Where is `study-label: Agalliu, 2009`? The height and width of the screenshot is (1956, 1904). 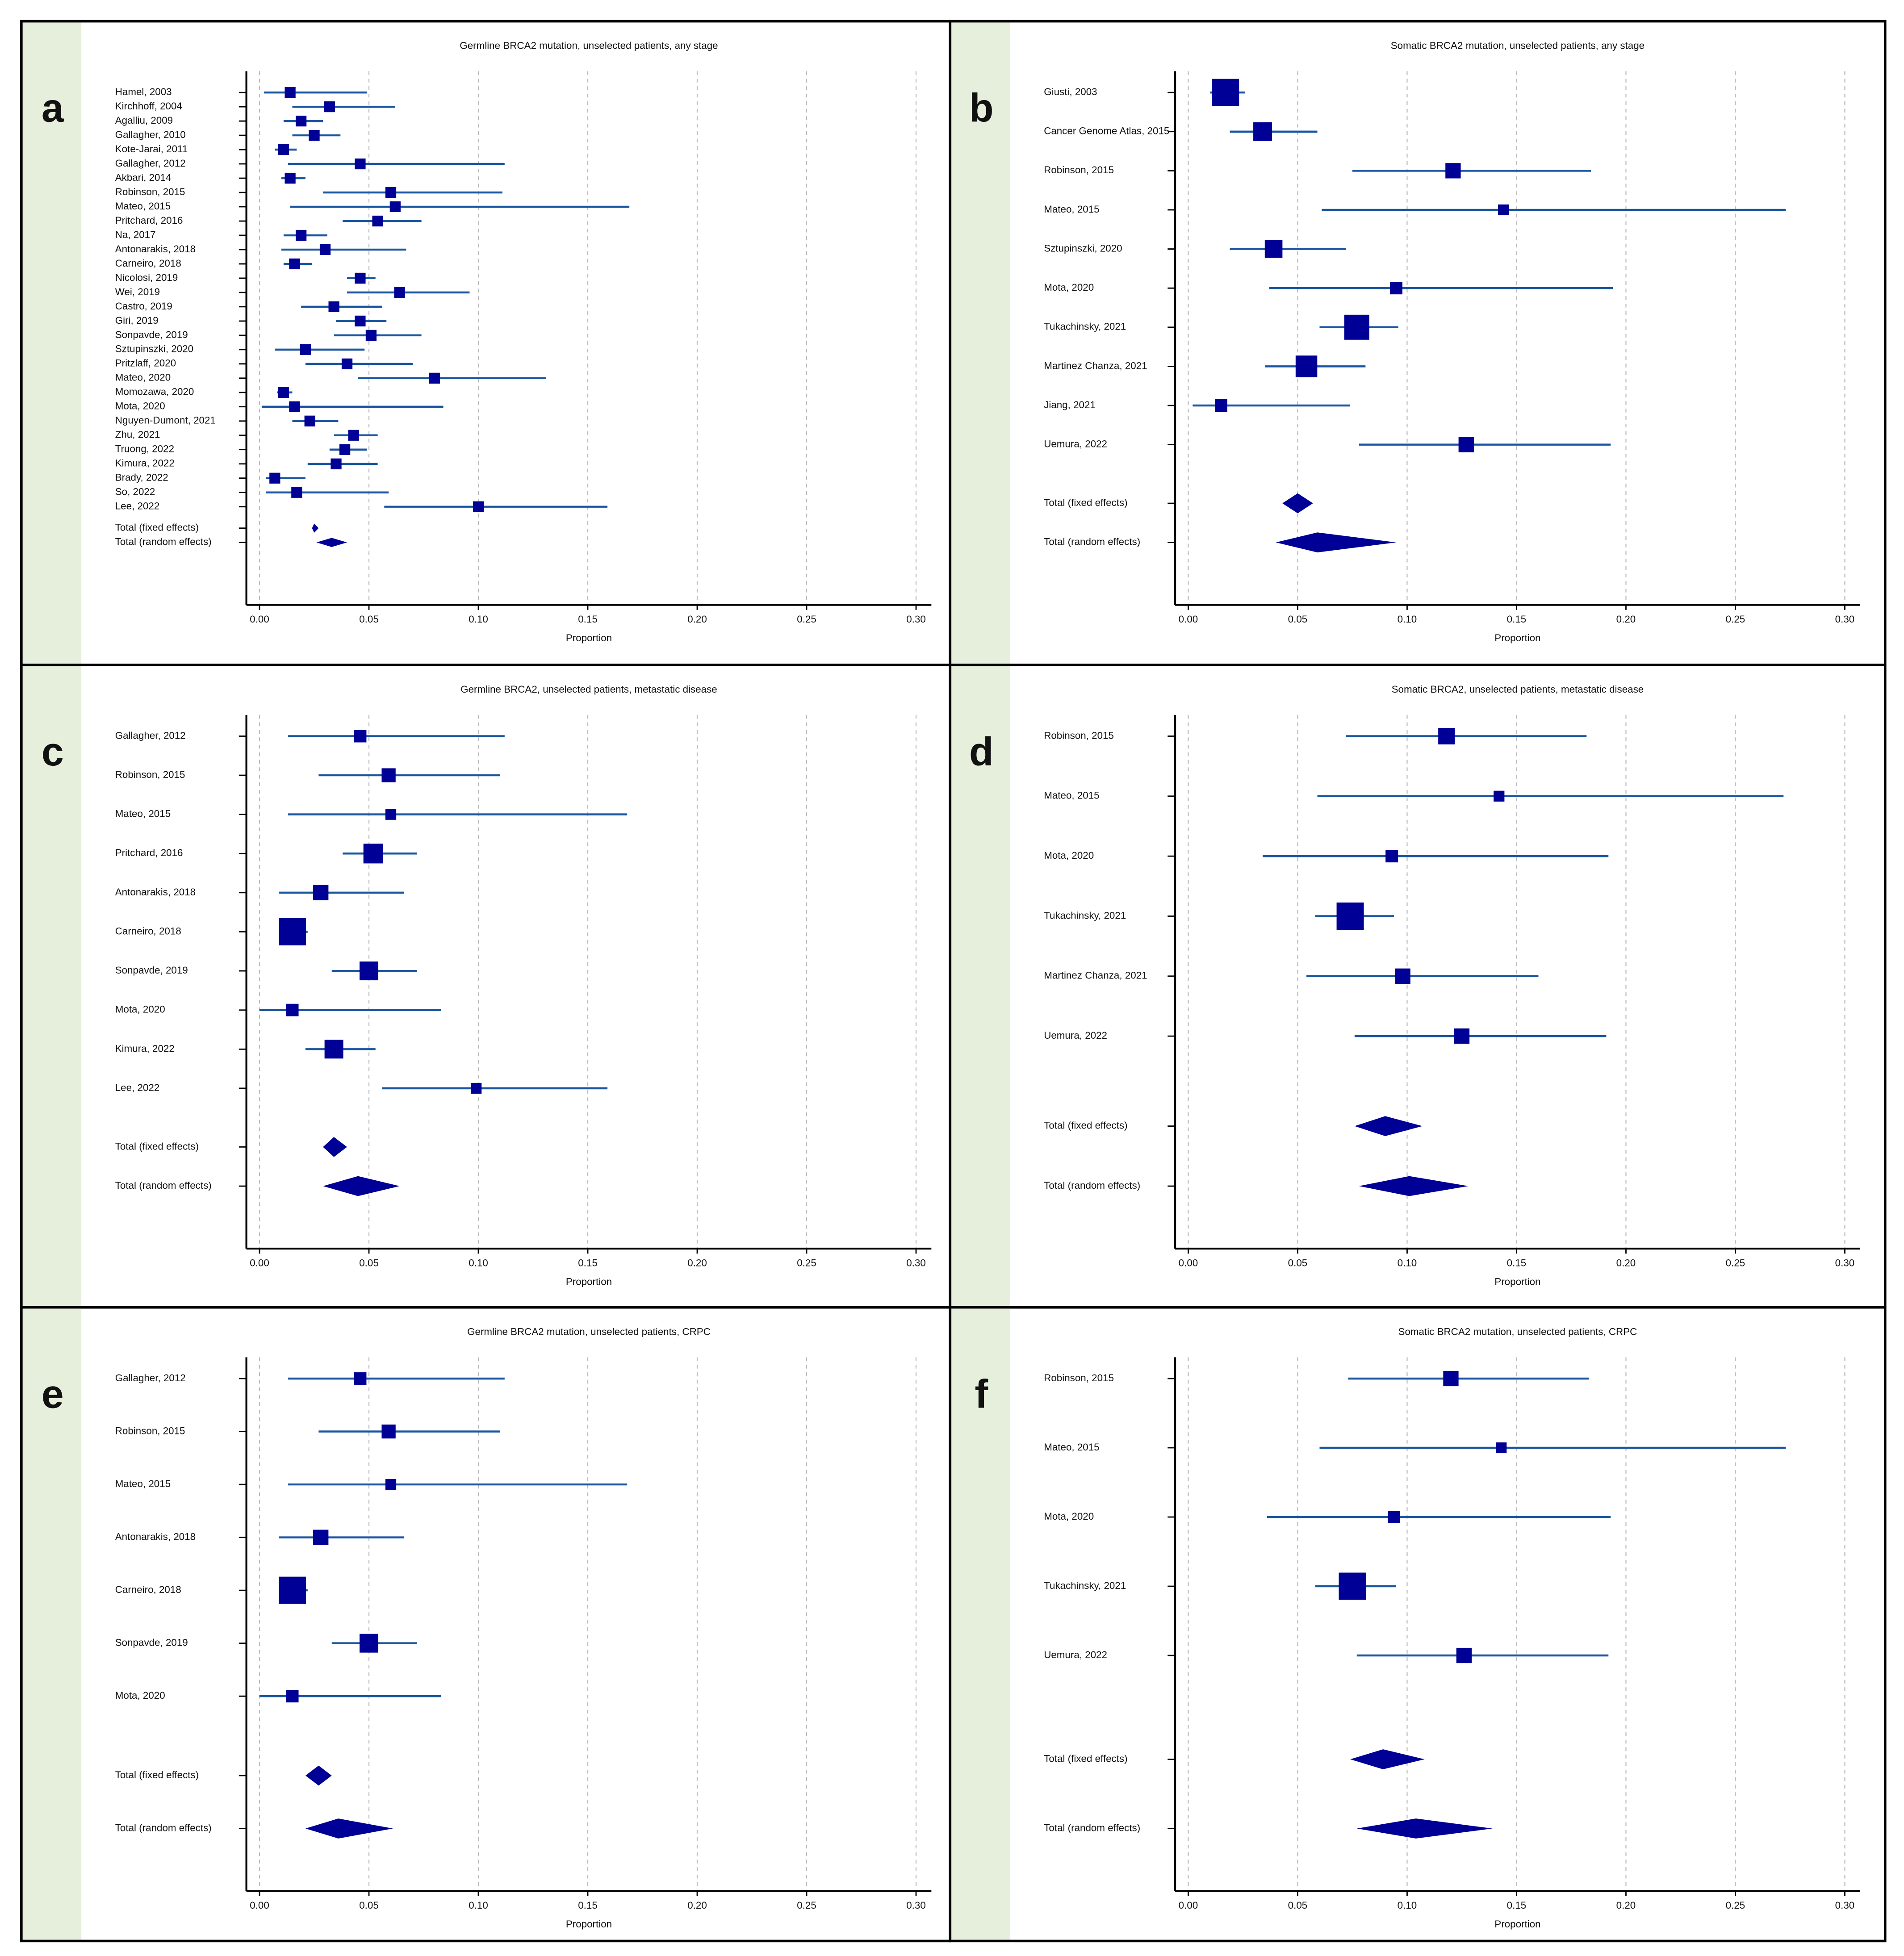
study-label: Agalliu, 2009 is located at coordinates (144, 120).